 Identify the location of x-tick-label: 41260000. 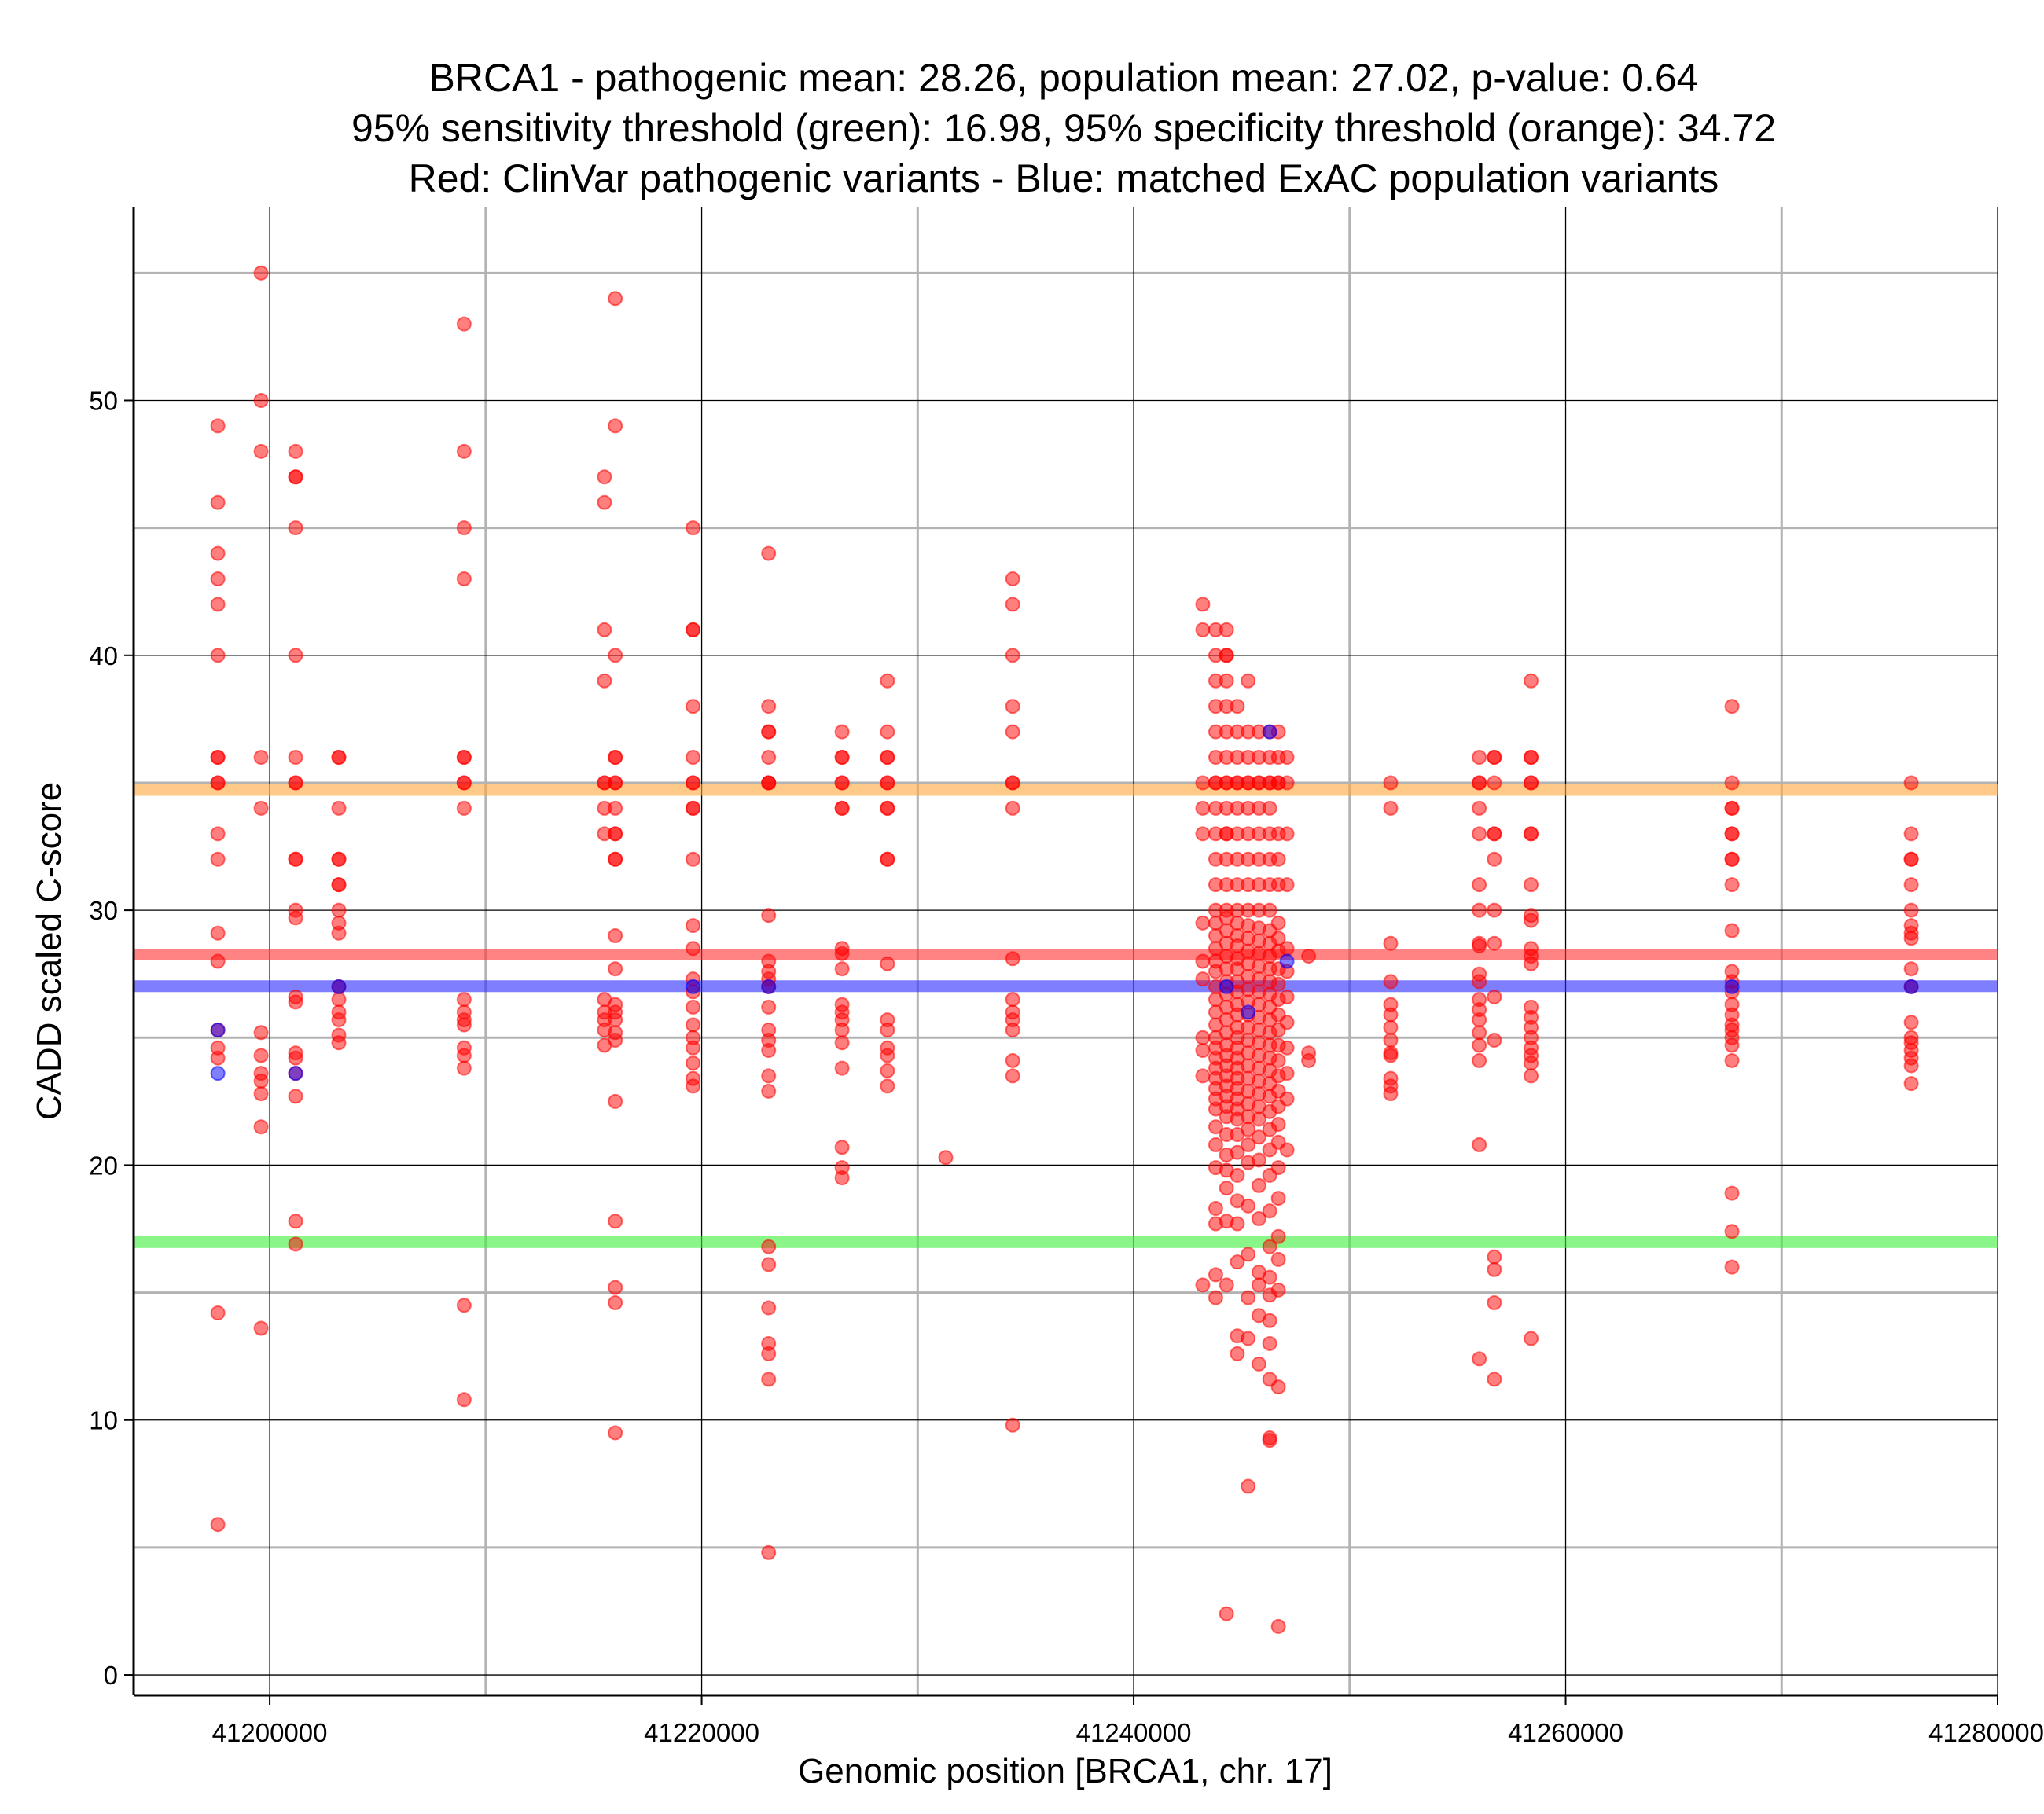
(1566, 1733).